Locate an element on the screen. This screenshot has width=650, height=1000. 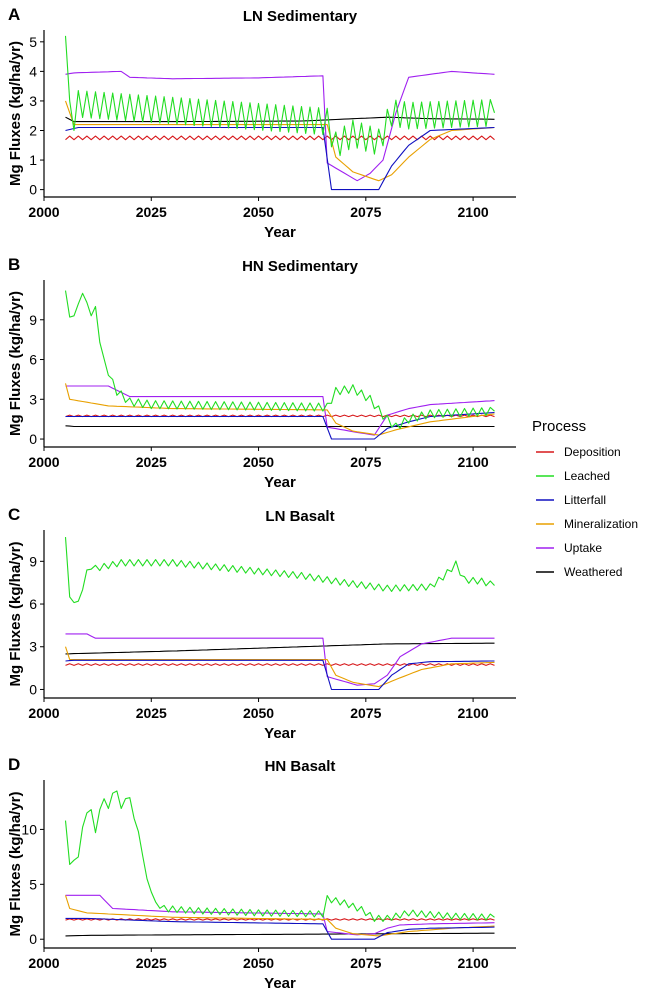
y-tick-label: 1 is located at coordinates (33, 160).